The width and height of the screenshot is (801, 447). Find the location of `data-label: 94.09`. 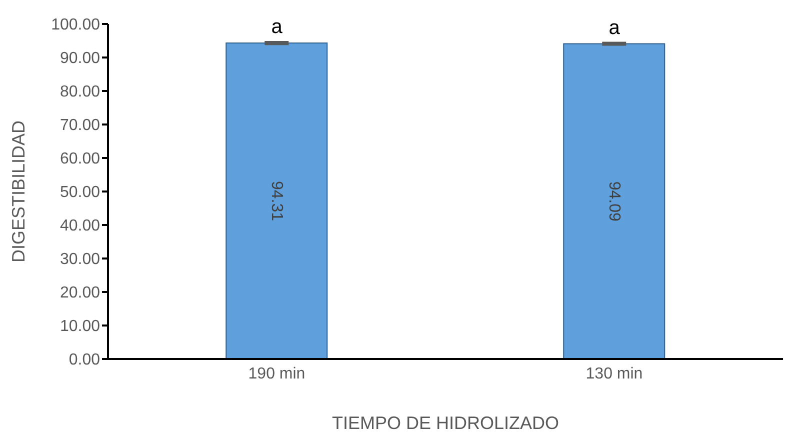

data-label: 94.09 is located at coordinates (614, 201).